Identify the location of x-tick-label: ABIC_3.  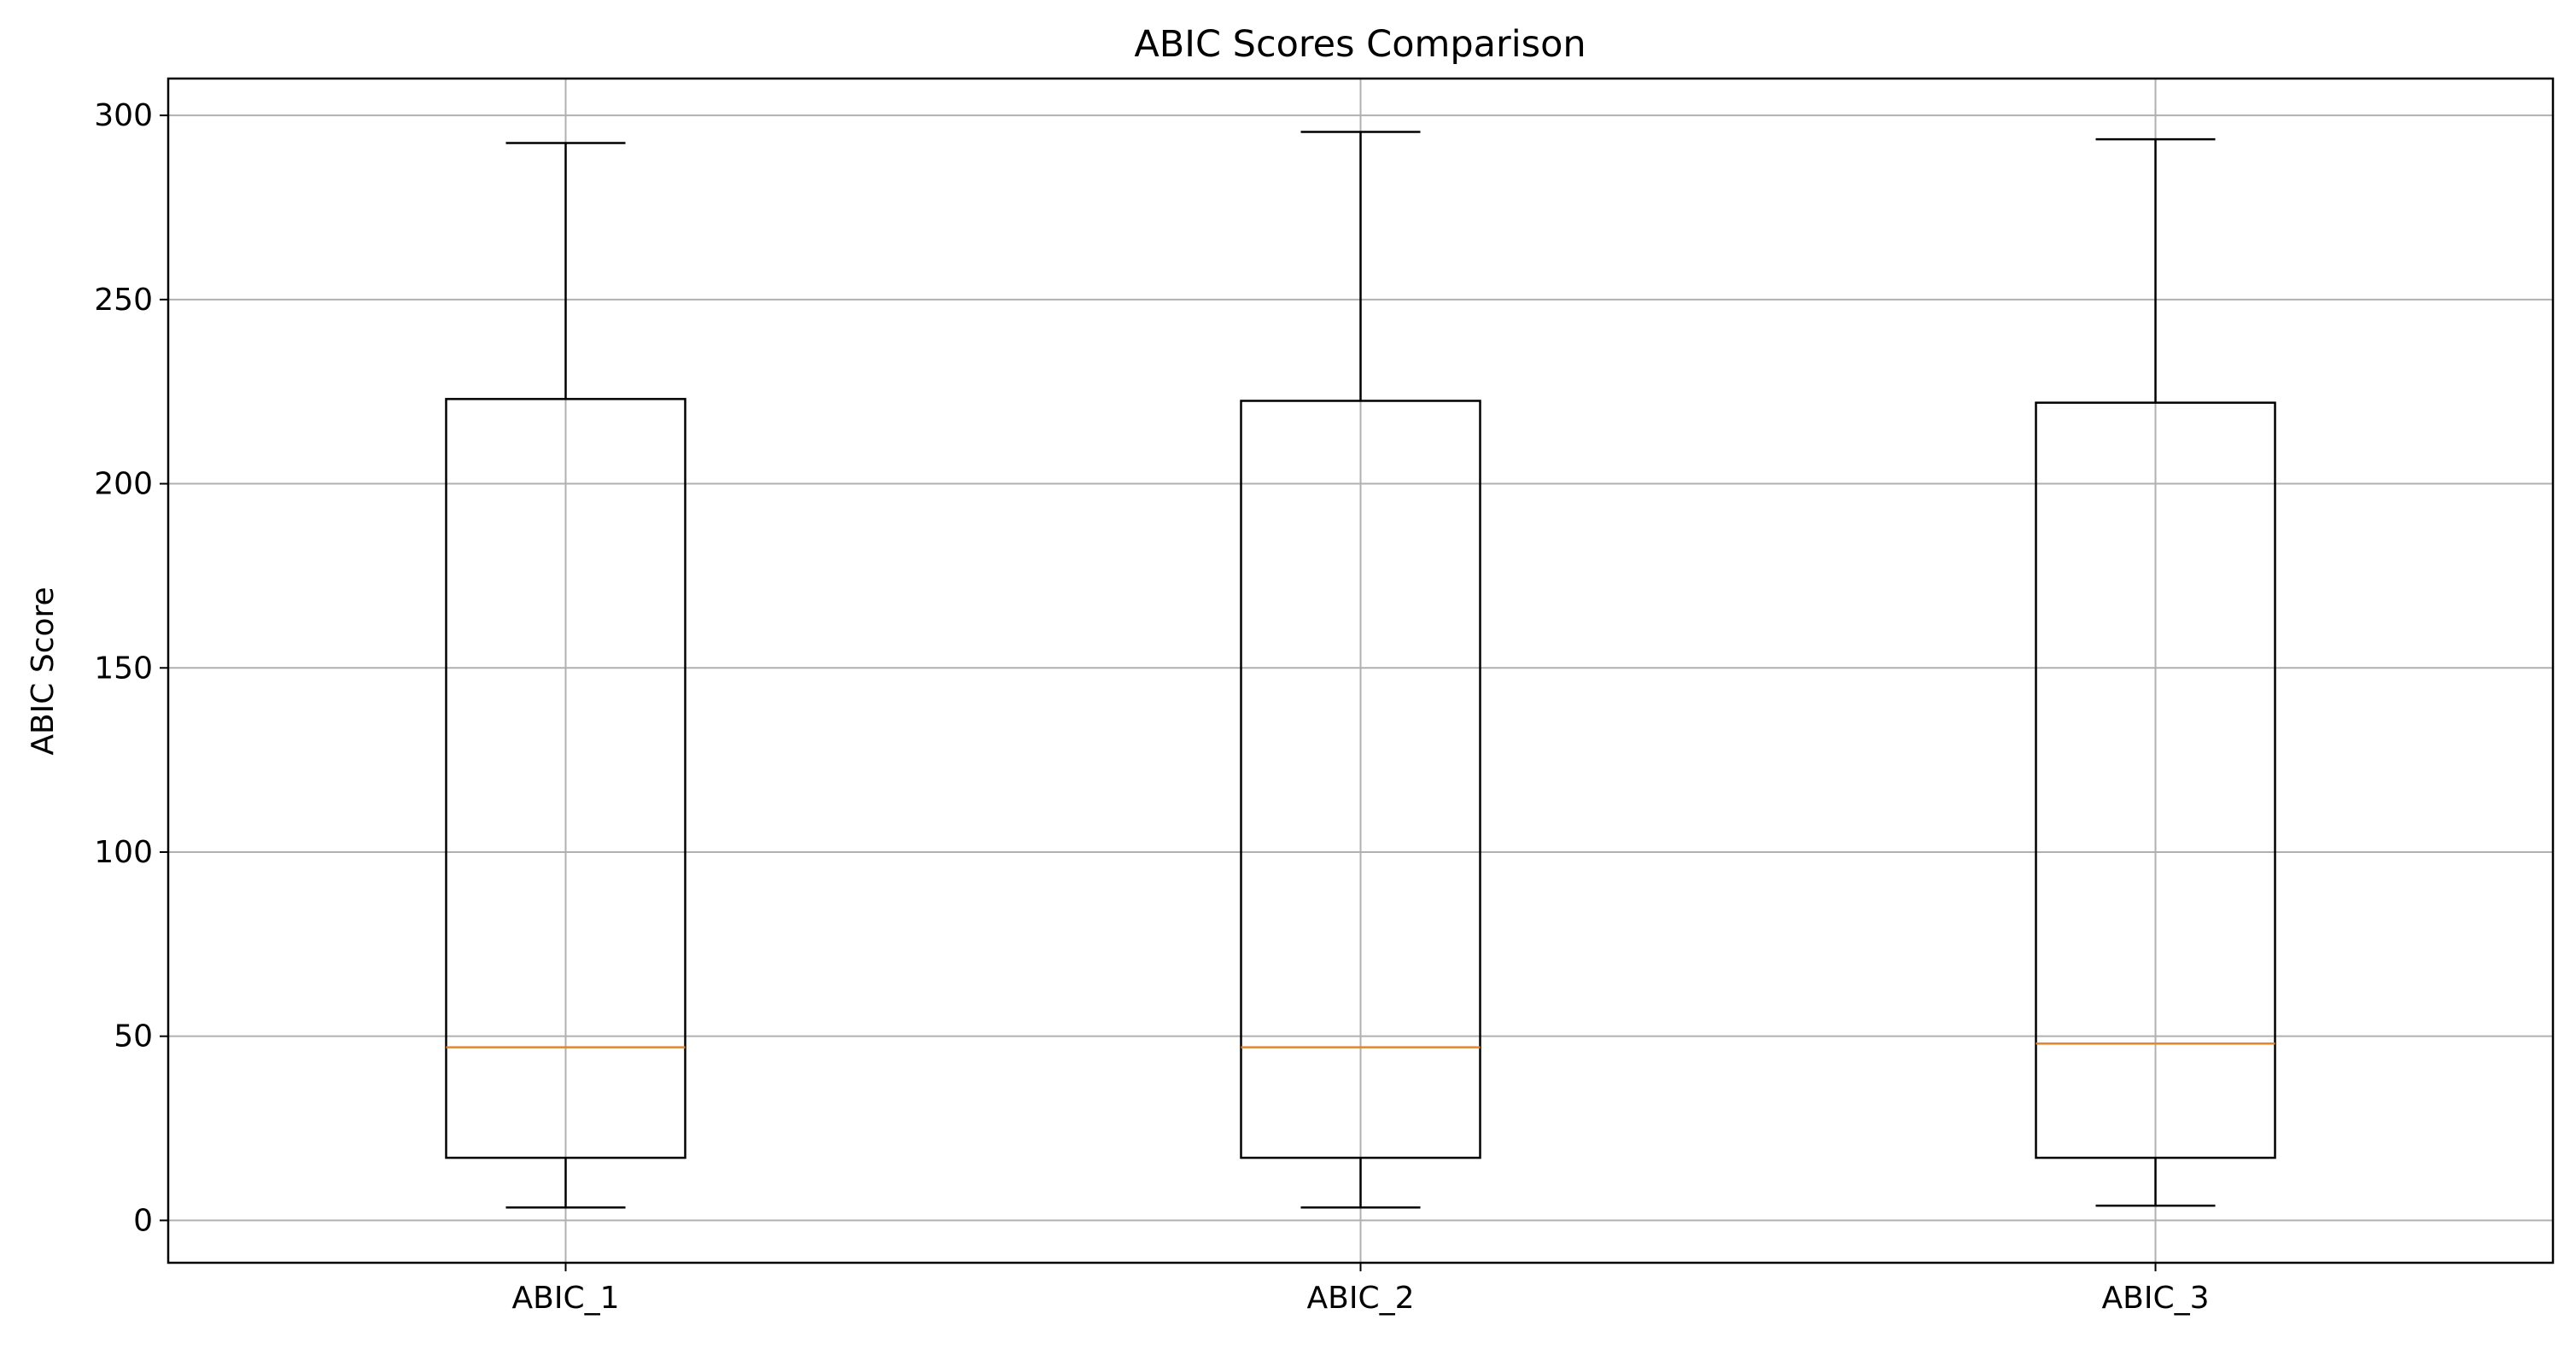
(2156, 1298).